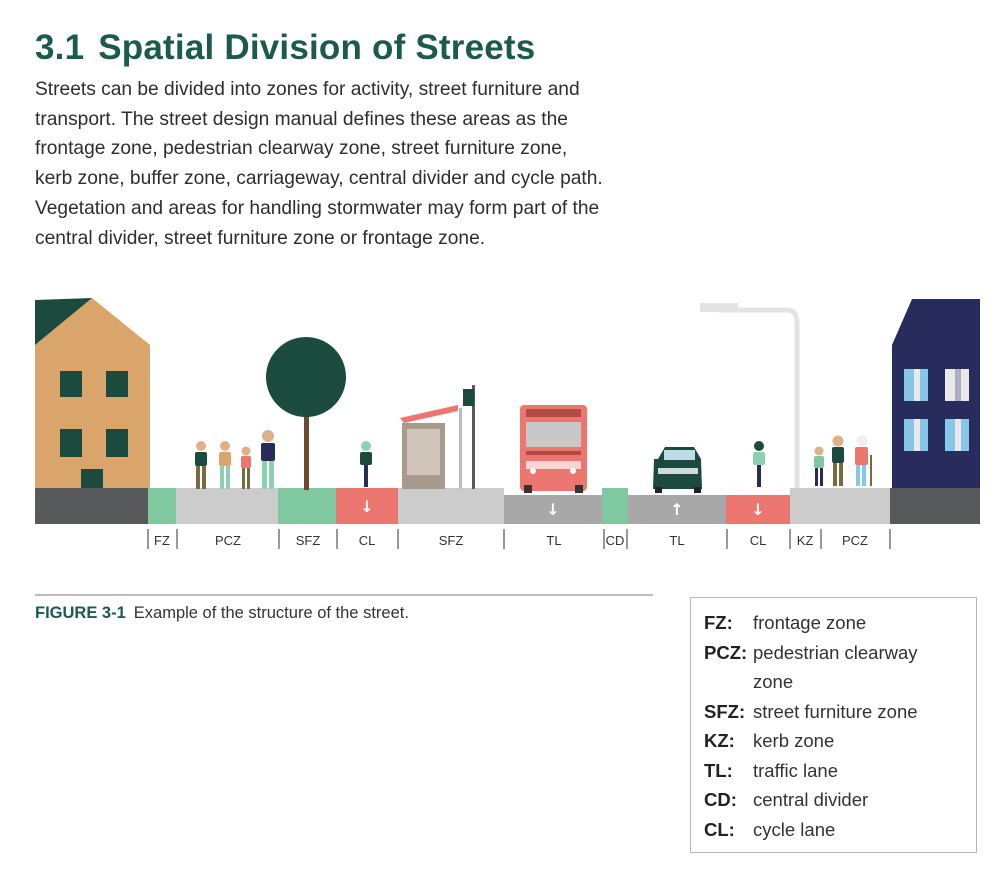 The image size is (1000, 885). I want to click on zone-labels: FZ PCZ SFZ CL SFZ TL CD TL CL KZ PCZ, so click(511, 540).